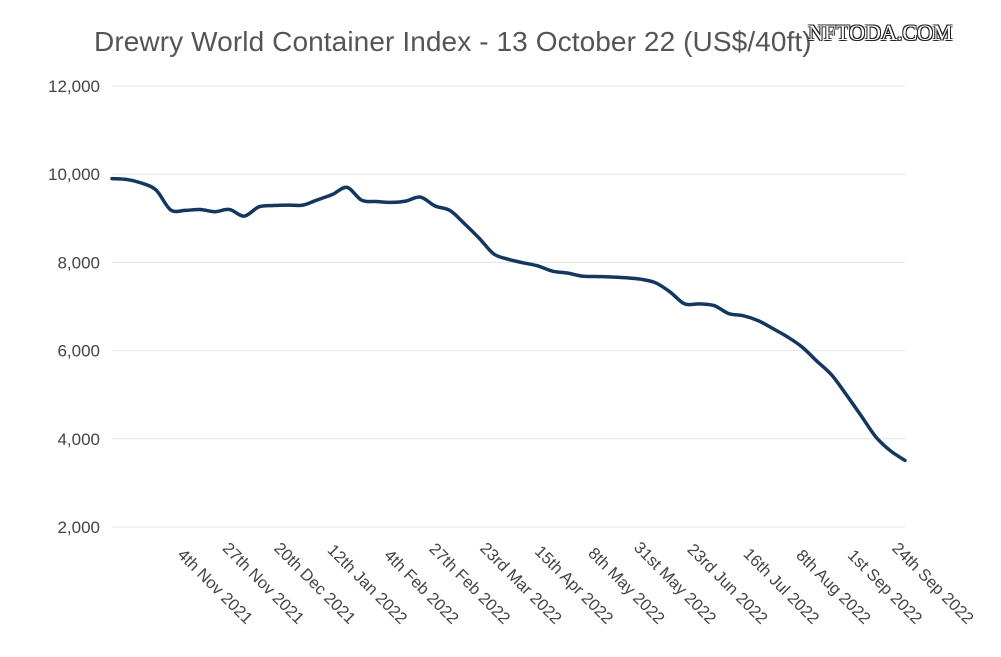  Describe the element at coordinates (78, 262) in the screenshot. I see `y-tick-label: 8,000` at that location.